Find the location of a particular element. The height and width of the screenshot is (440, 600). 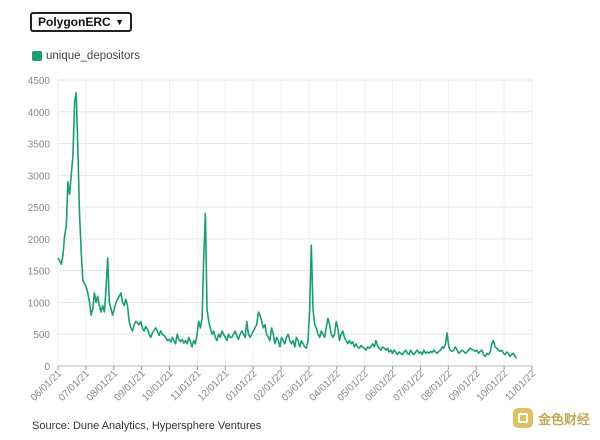

chain-selector-dropdown: PolygonERC ▼ is located at coordinates (81, 22).